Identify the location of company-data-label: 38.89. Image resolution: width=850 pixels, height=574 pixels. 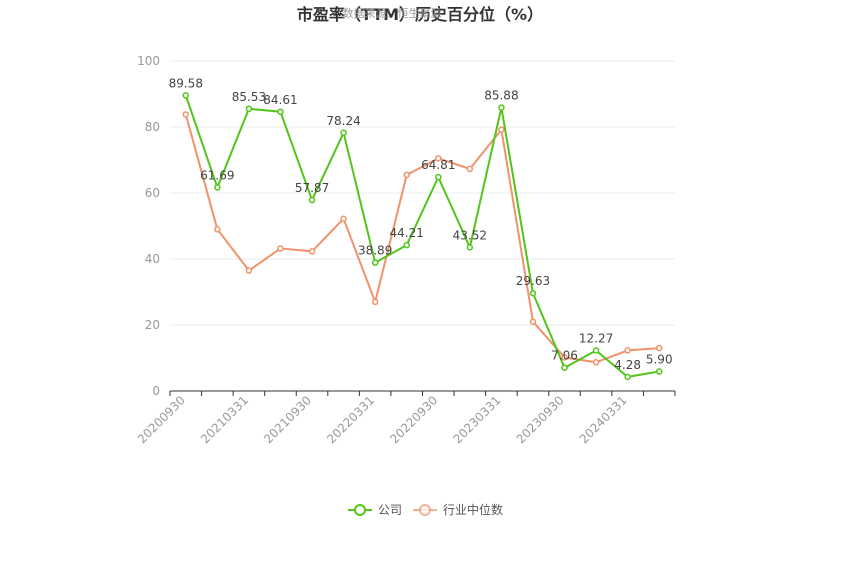
(375, 251).